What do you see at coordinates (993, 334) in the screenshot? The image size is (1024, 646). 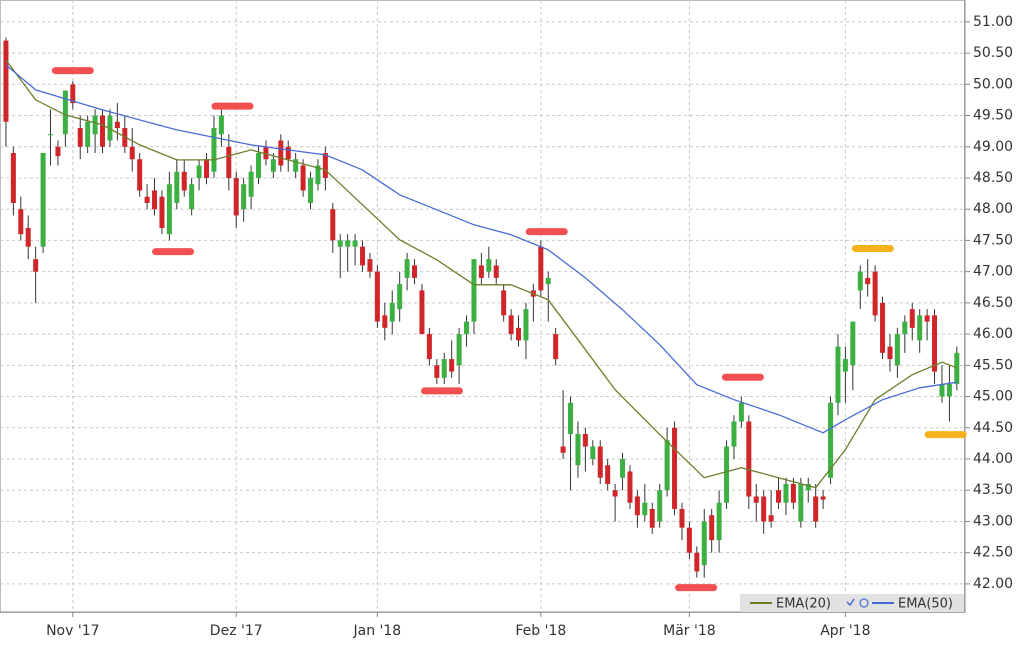 I see `y-tick-label: 46.00` at bounding box center [993, 334].